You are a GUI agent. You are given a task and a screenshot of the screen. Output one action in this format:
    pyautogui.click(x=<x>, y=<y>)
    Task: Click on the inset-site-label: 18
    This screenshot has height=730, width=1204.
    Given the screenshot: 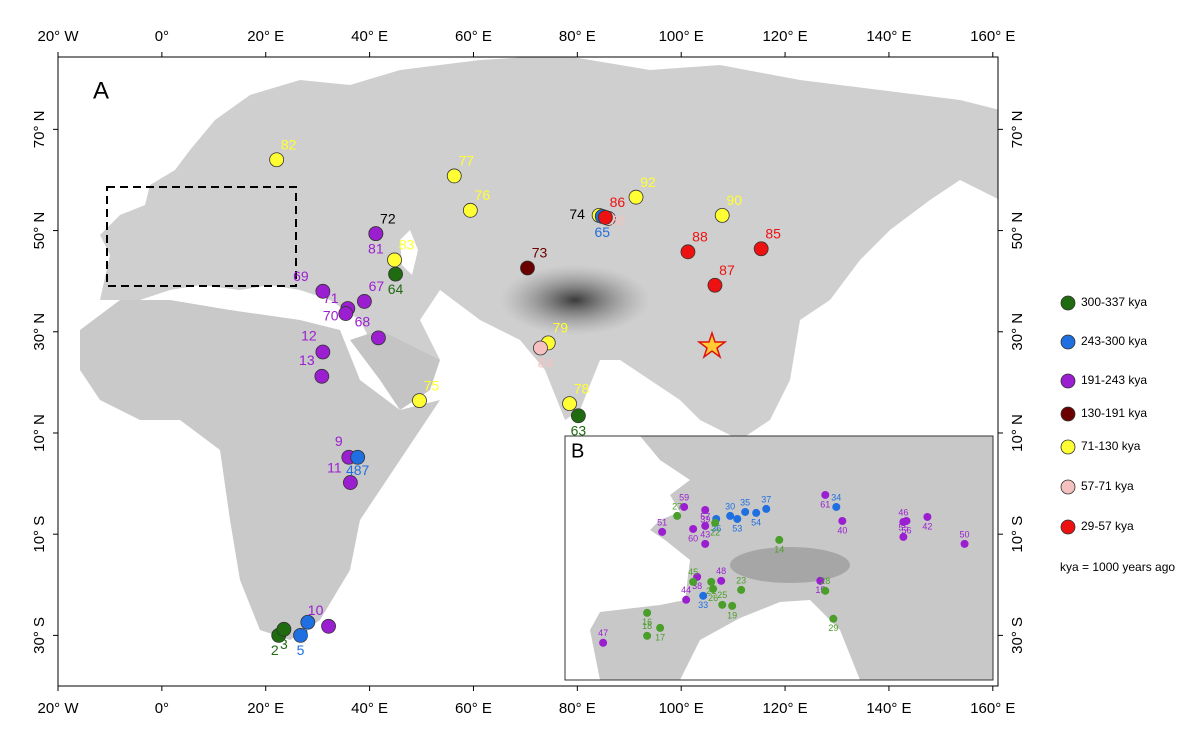 What is the action you would take?
    pyautogui.click(x=647, y=626)
    